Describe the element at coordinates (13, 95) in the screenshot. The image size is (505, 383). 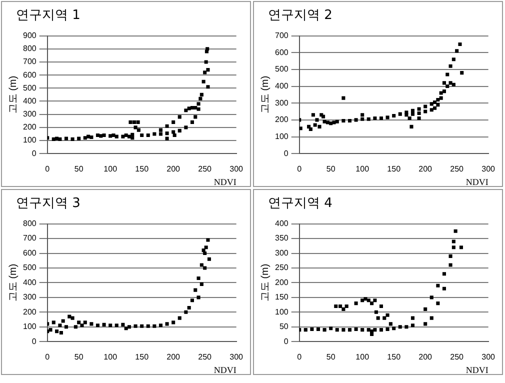
I see `y-axis-title: 고도 (m)` at that location.